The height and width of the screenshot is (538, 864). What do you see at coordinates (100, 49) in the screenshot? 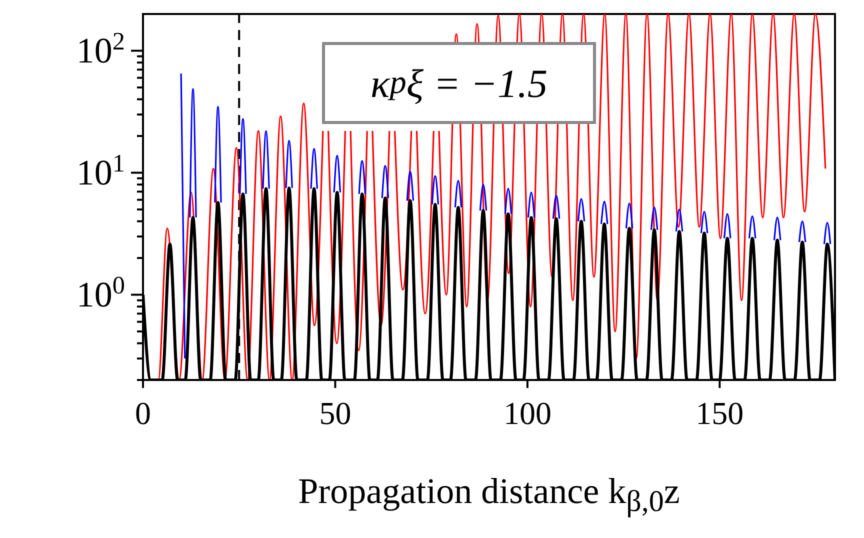
I see `y-tick-label: 10$^{2}$` at bounding box center [100, 49].